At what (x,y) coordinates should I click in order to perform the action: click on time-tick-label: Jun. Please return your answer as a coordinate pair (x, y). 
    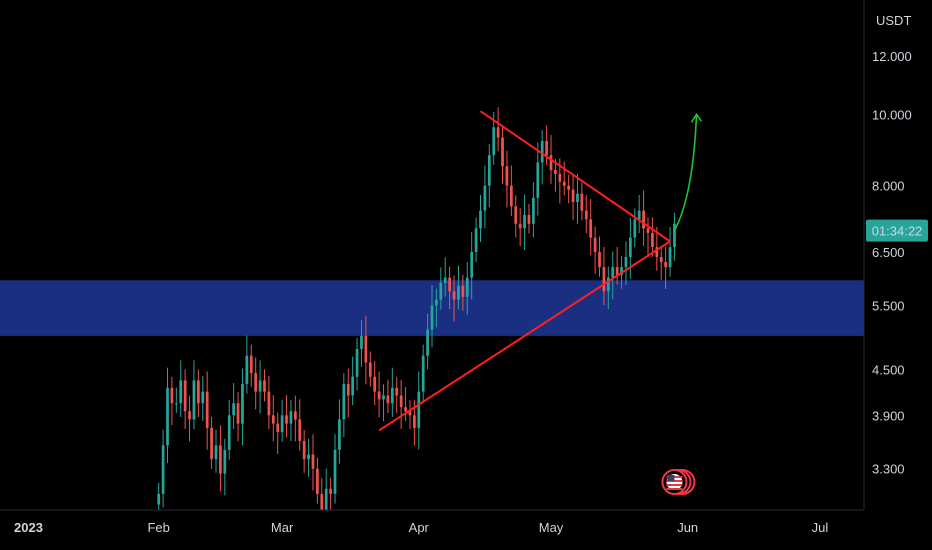
    Looking at the image, I should click on (687, 527).